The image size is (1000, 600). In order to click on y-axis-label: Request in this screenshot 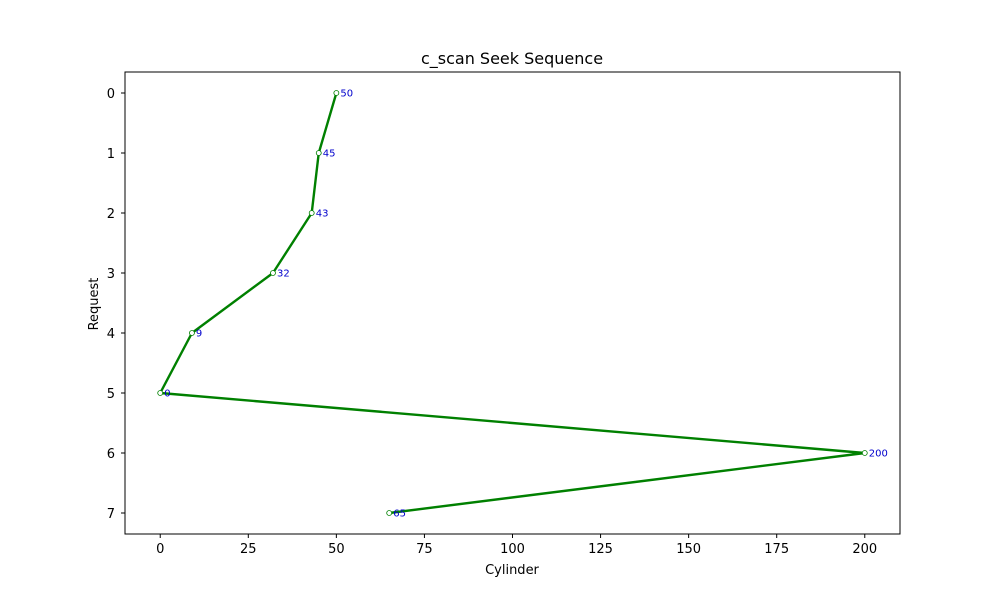, I will do `click(94, 304)`.